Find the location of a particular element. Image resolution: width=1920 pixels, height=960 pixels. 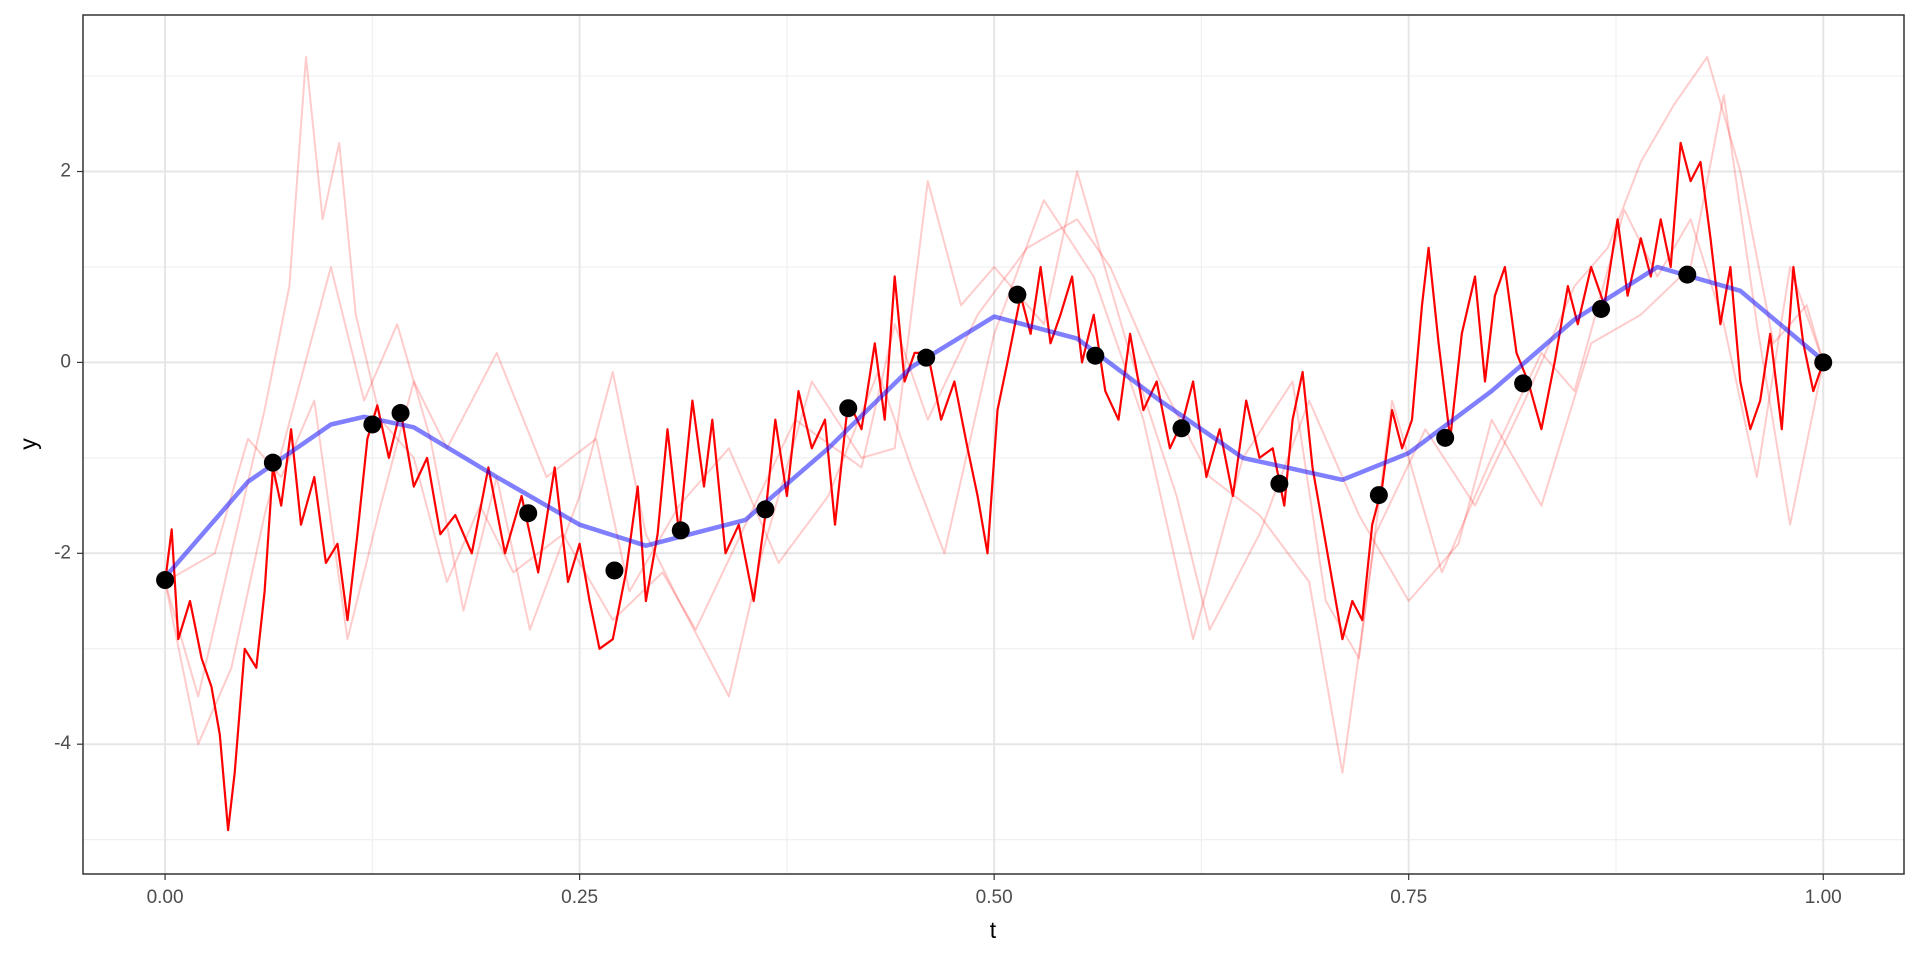

y-tick-label: -4 is located at coordinates (62, 743).